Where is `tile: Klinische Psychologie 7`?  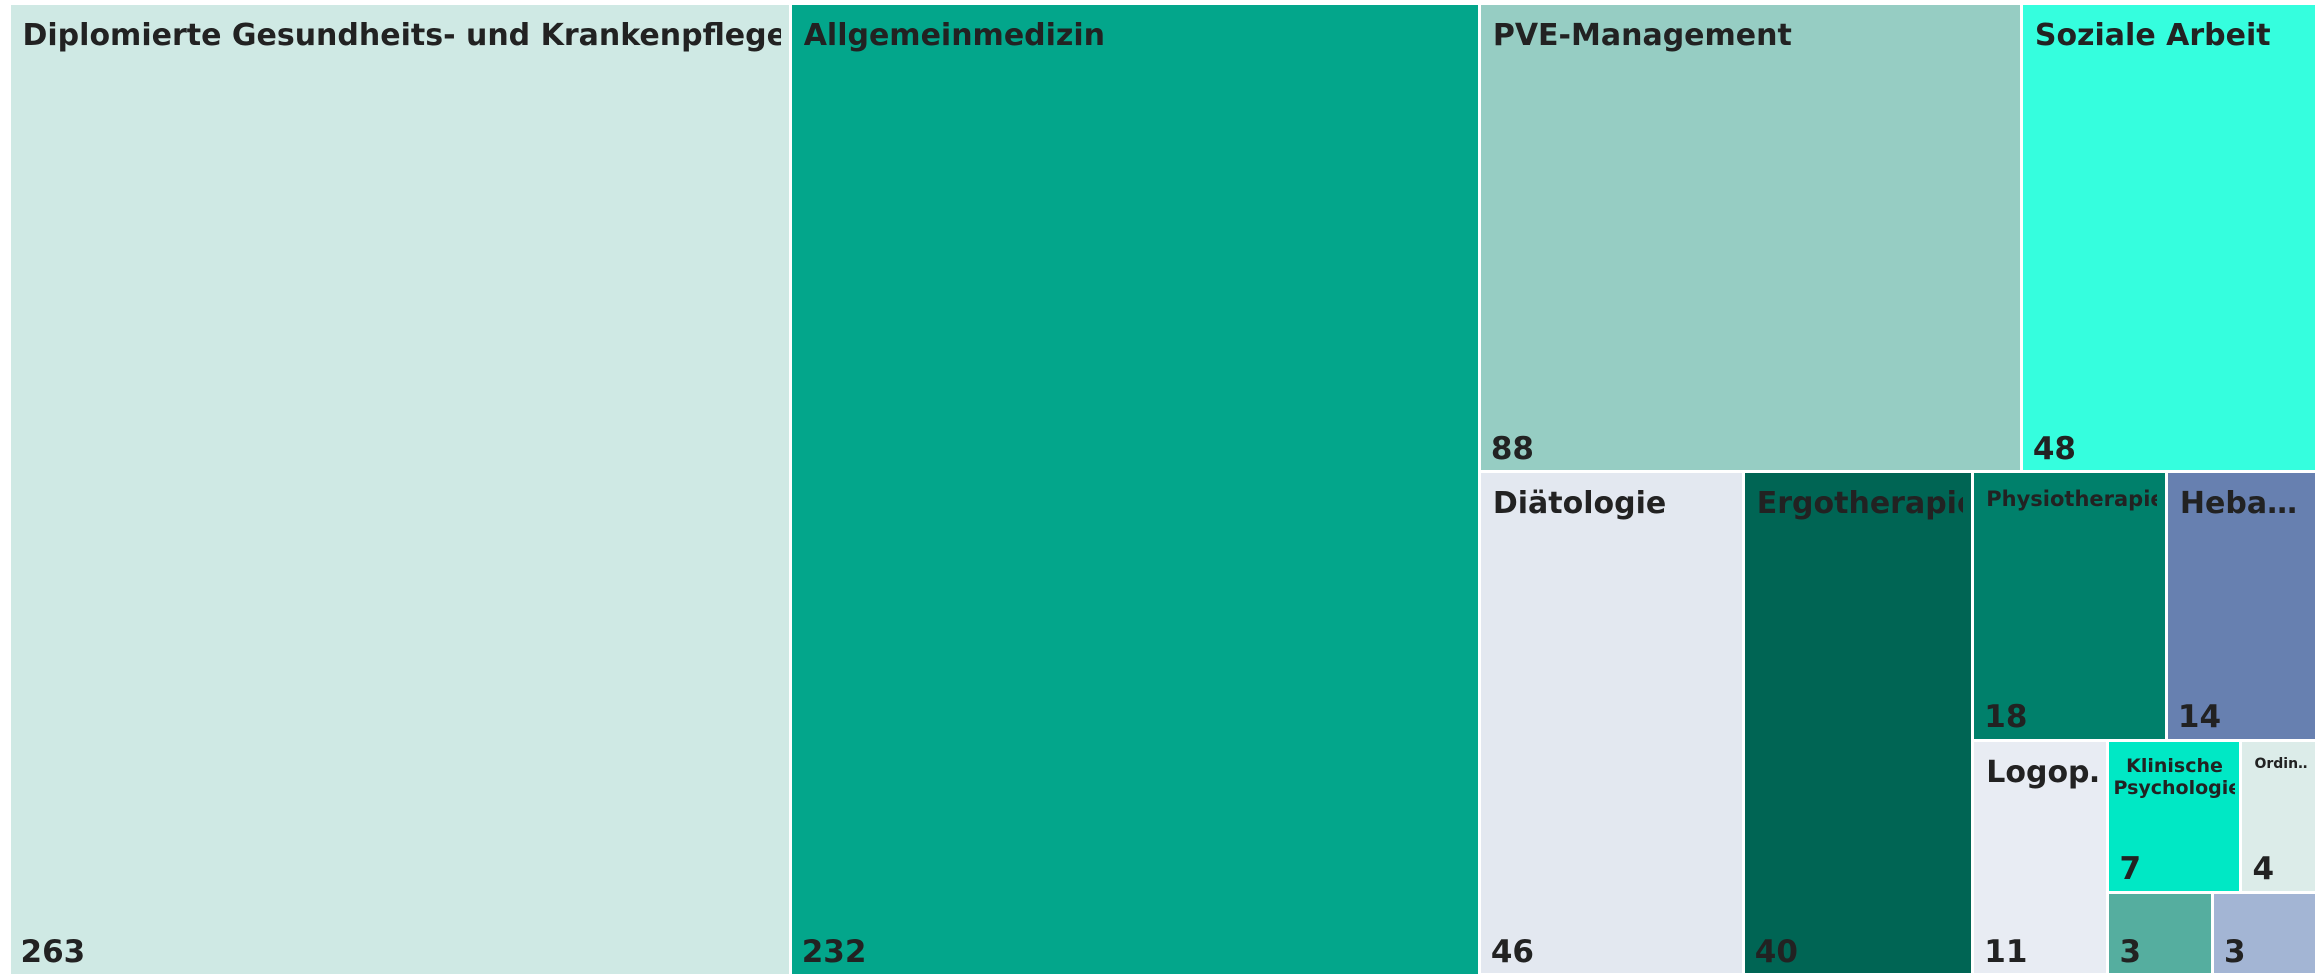
tile: Klinische Psychologie 7 is located at coordinates (2174, 816).